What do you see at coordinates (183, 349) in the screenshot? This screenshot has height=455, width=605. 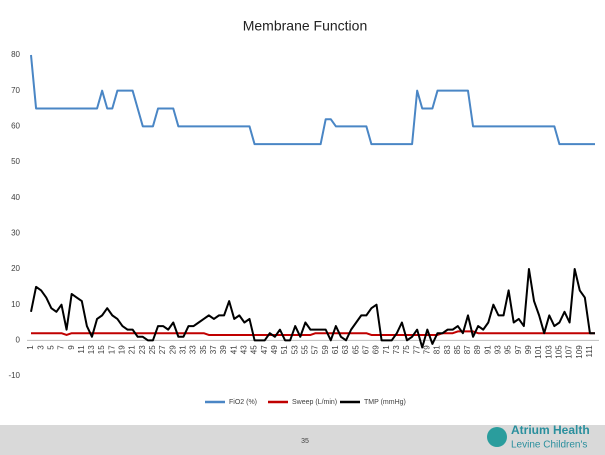 I see `x-tick-label: 31` at bounding box center [183, 349].